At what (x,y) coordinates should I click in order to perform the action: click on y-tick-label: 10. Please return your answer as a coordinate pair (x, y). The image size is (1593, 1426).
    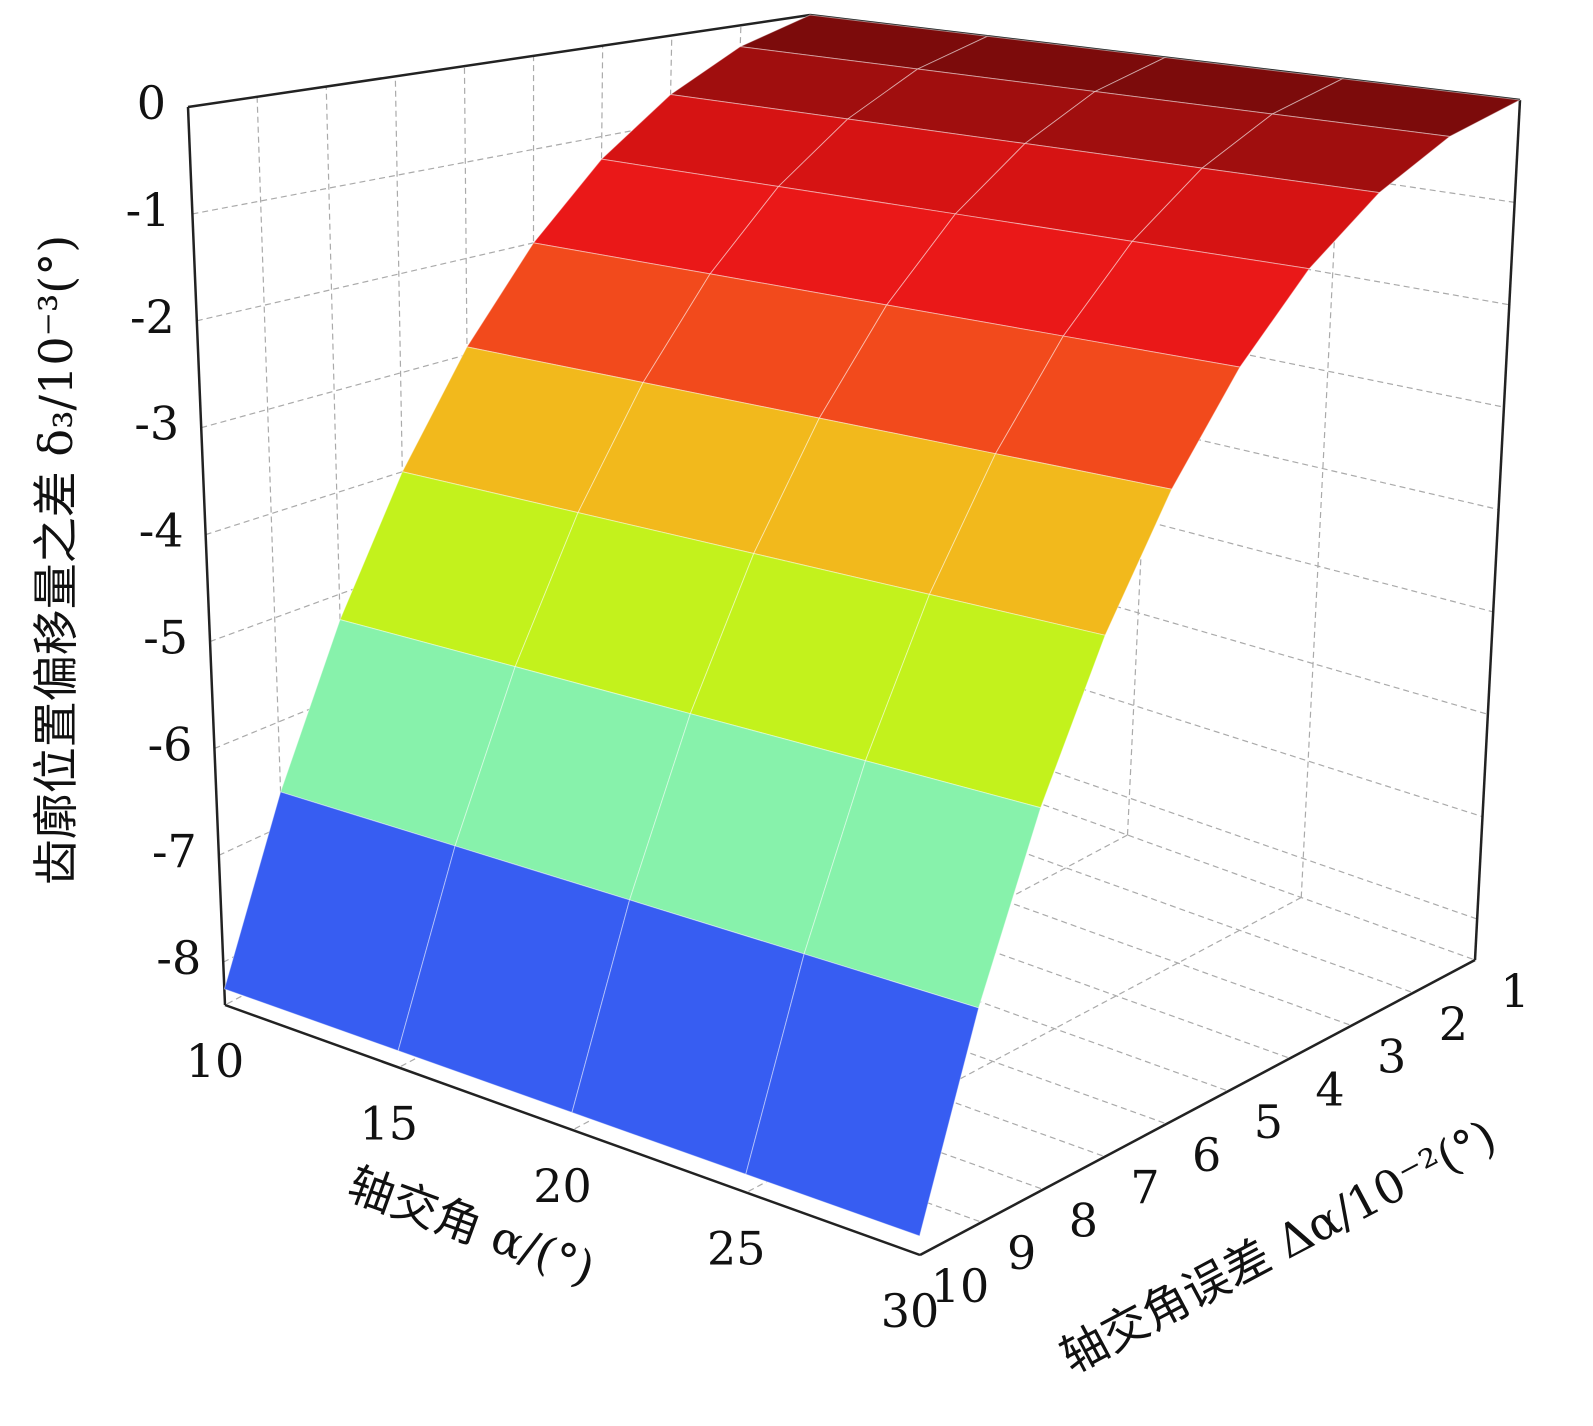
    Looking at the image, I should click on (960, 1286).